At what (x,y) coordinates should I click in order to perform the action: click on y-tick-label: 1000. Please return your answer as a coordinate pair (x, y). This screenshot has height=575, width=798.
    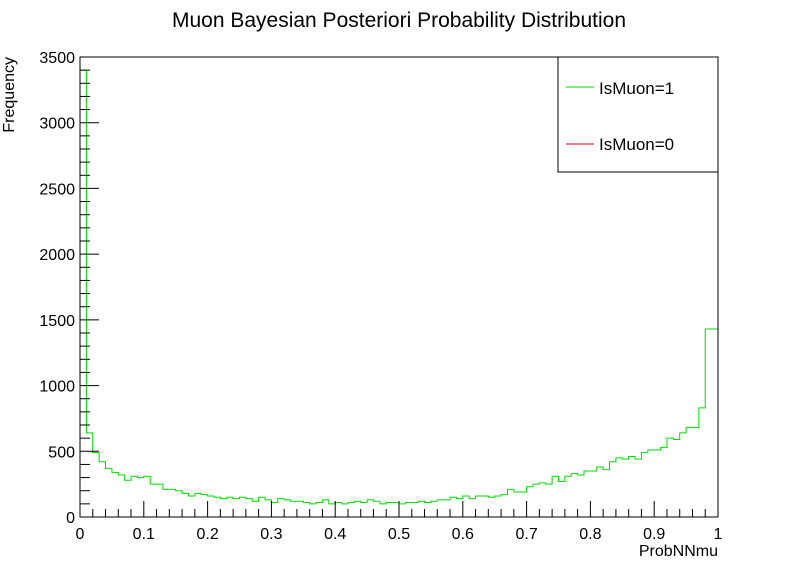
    Looking at the image, I should click on (57, 387).